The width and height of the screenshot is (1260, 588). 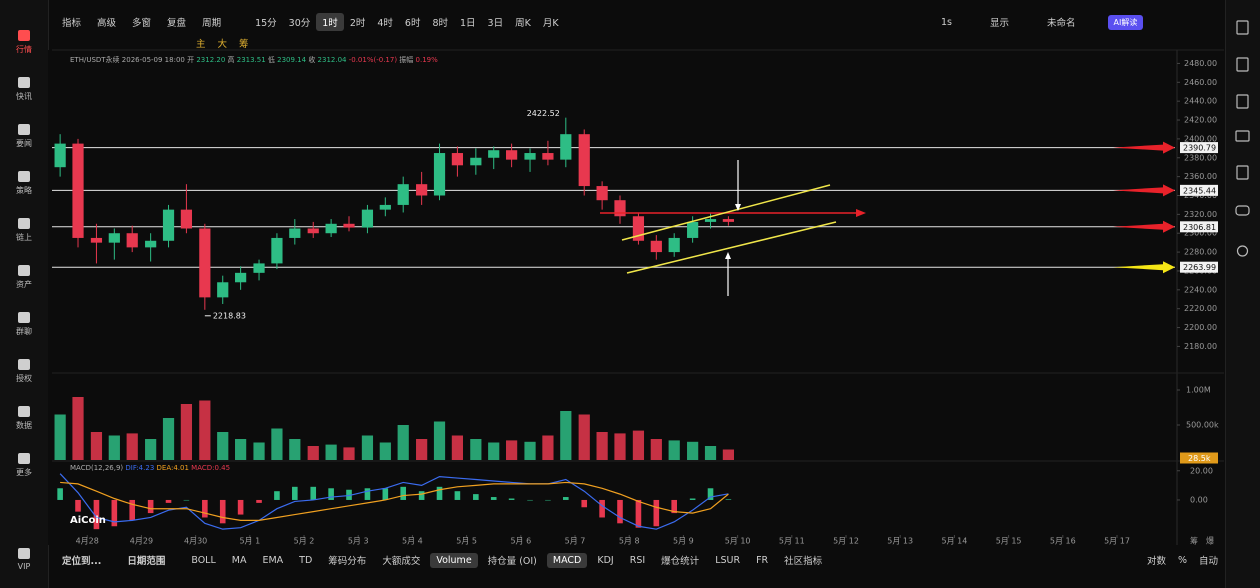 I want to click on sidebar-item: 快讯, so click(x=24, y=89).